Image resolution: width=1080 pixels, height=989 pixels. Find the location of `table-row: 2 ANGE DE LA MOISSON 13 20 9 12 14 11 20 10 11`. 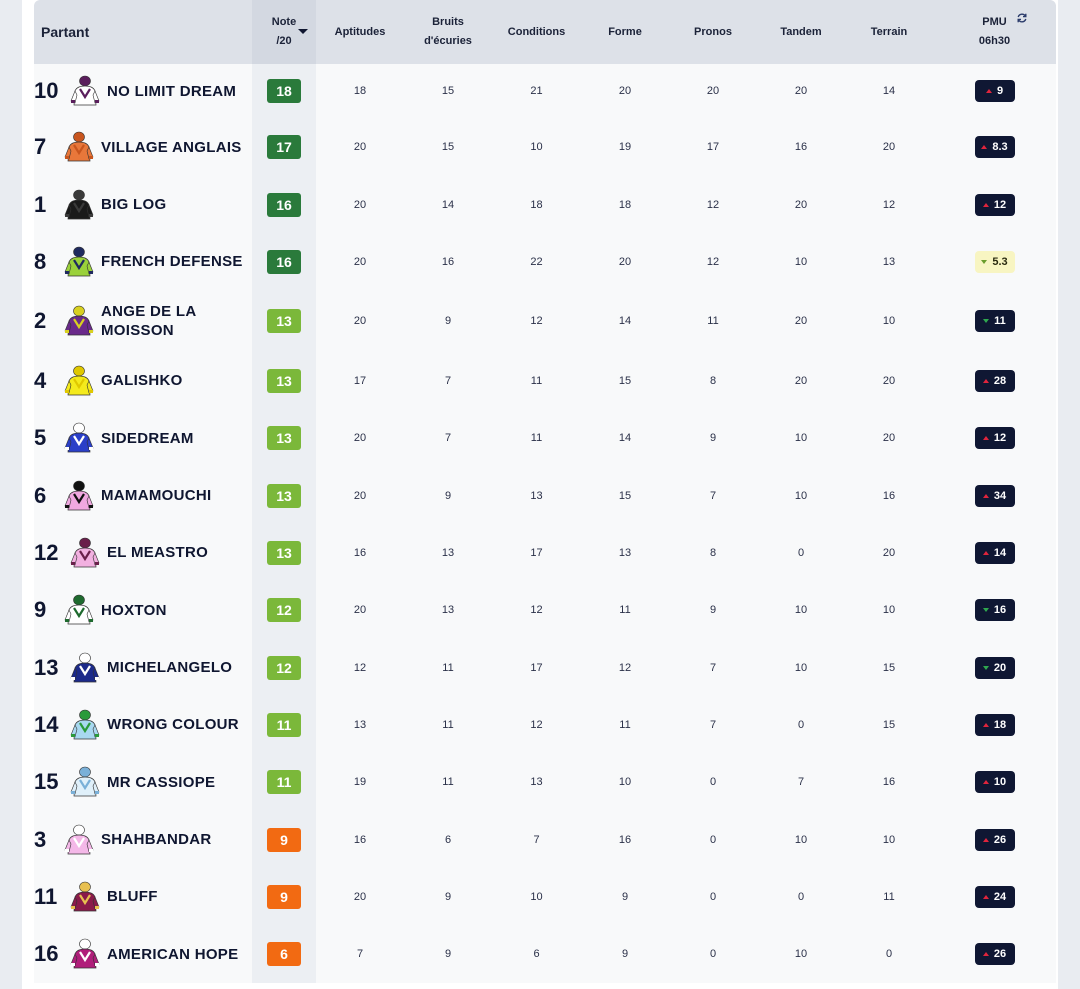

table-row: 2 ANGE DE LA MOISSON 13 20 9 12 14 11 20 10 11 is located at coordinates (545, 321).